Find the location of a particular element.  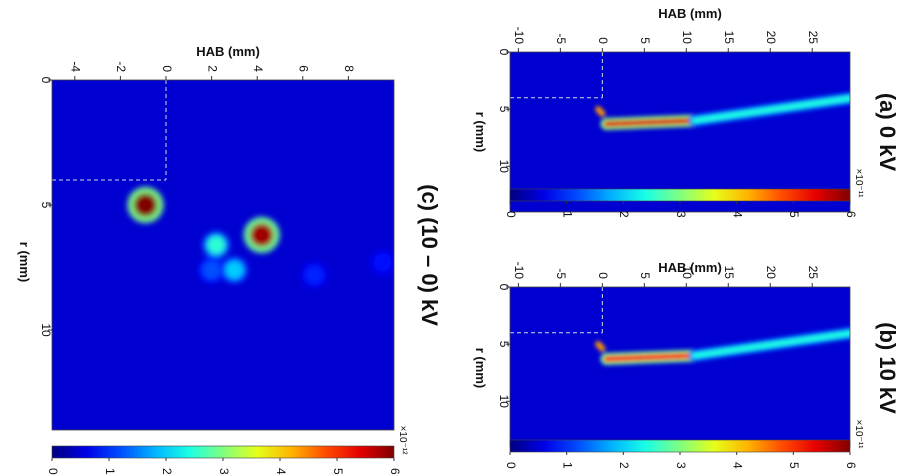

x-tick-label: -2 is located at coordinates (121, 66).